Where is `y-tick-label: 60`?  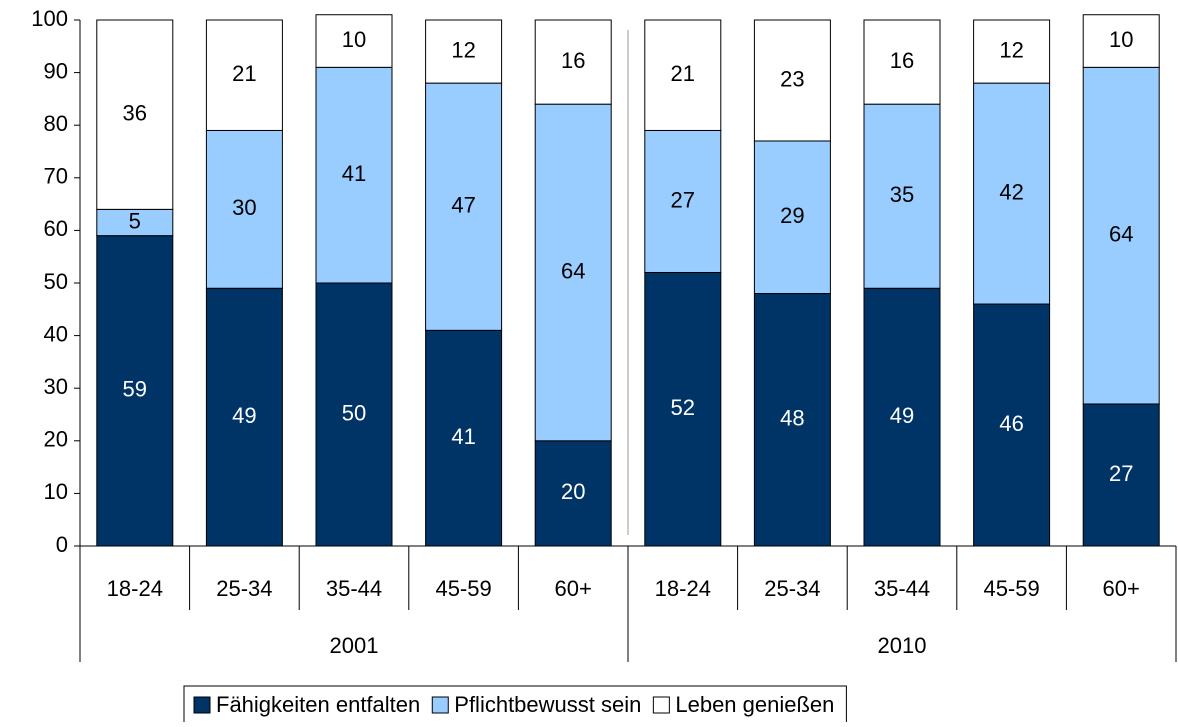 y-tick-label: 60 is located at coordinates (56, 228).